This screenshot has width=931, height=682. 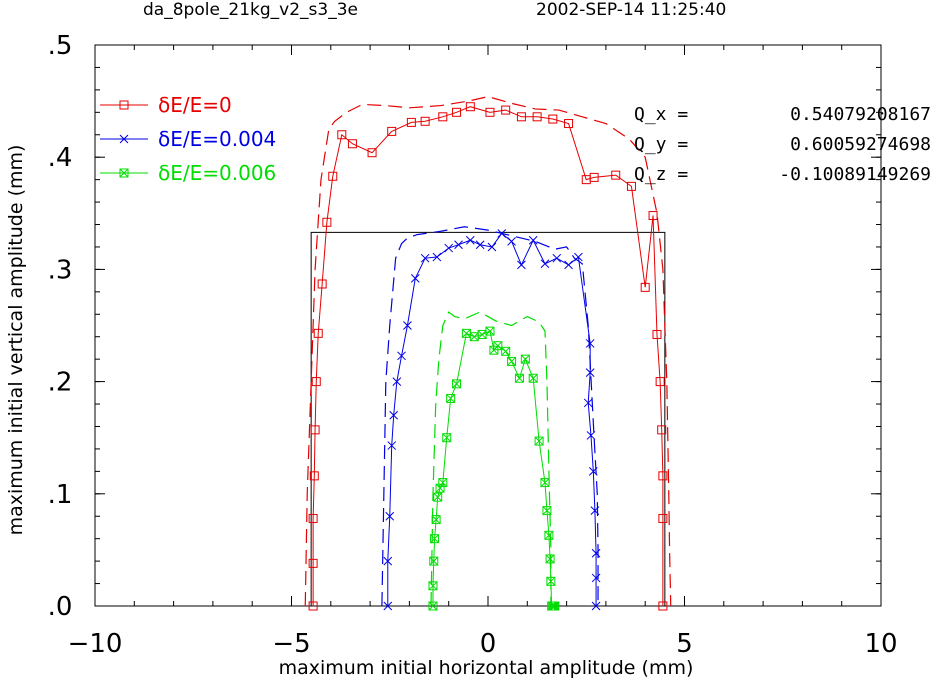 What do you see at coordinates (661, 114) in the screenshot?
I see `tune-label: Q_x =` at bounding box center [661, 114].